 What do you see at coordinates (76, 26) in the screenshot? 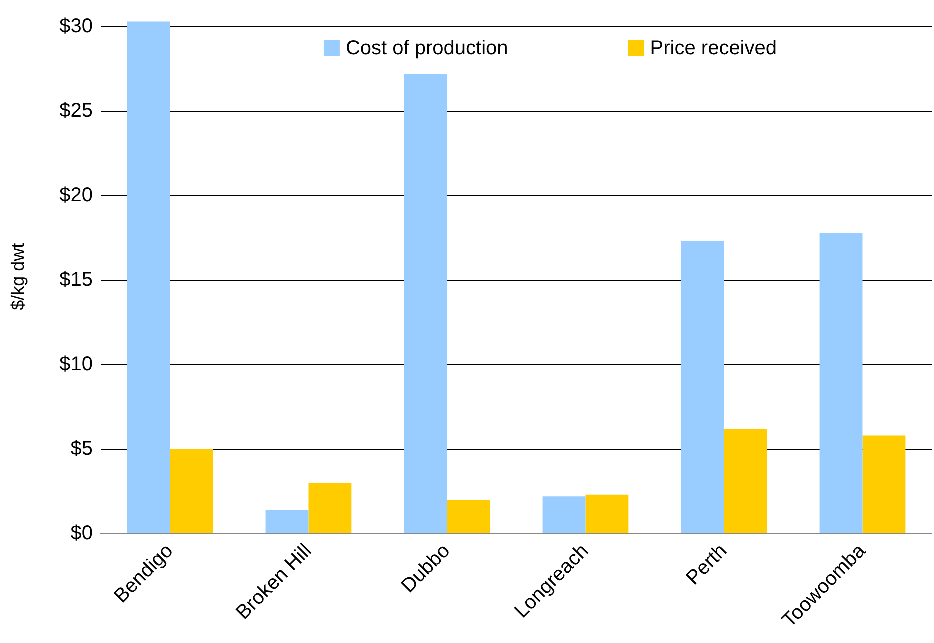
I see `y-tick-label: $30` at bounding box center [76, 26].